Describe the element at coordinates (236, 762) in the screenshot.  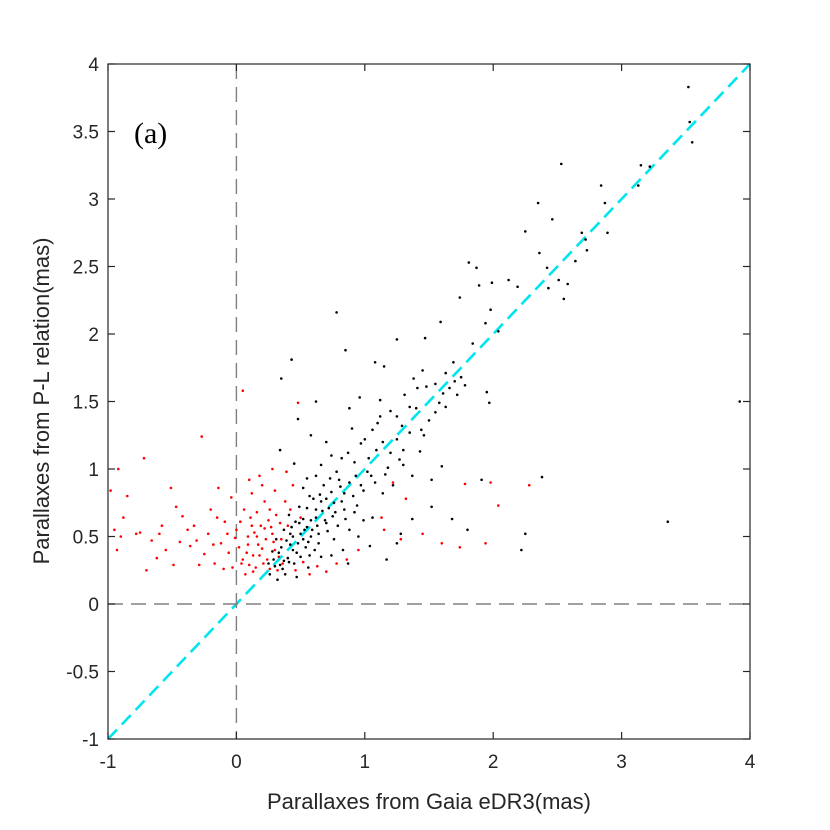
I see `x-tick-label: 0` at that location.